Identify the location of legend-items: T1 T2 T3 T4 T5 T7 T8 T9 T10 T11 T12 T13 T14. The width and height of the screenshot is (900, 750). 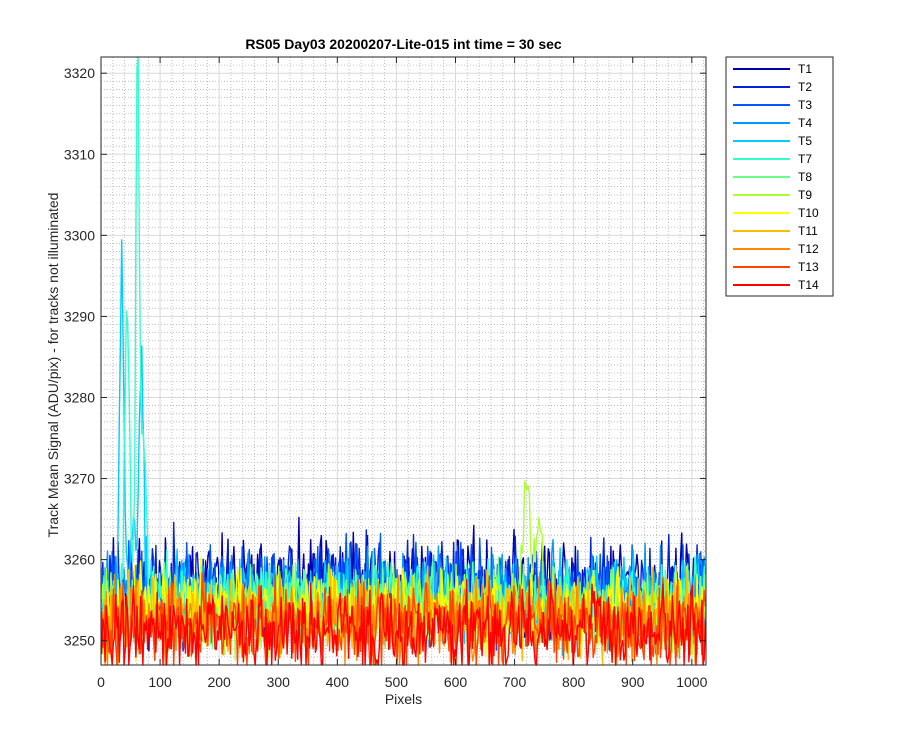
(776, 177).